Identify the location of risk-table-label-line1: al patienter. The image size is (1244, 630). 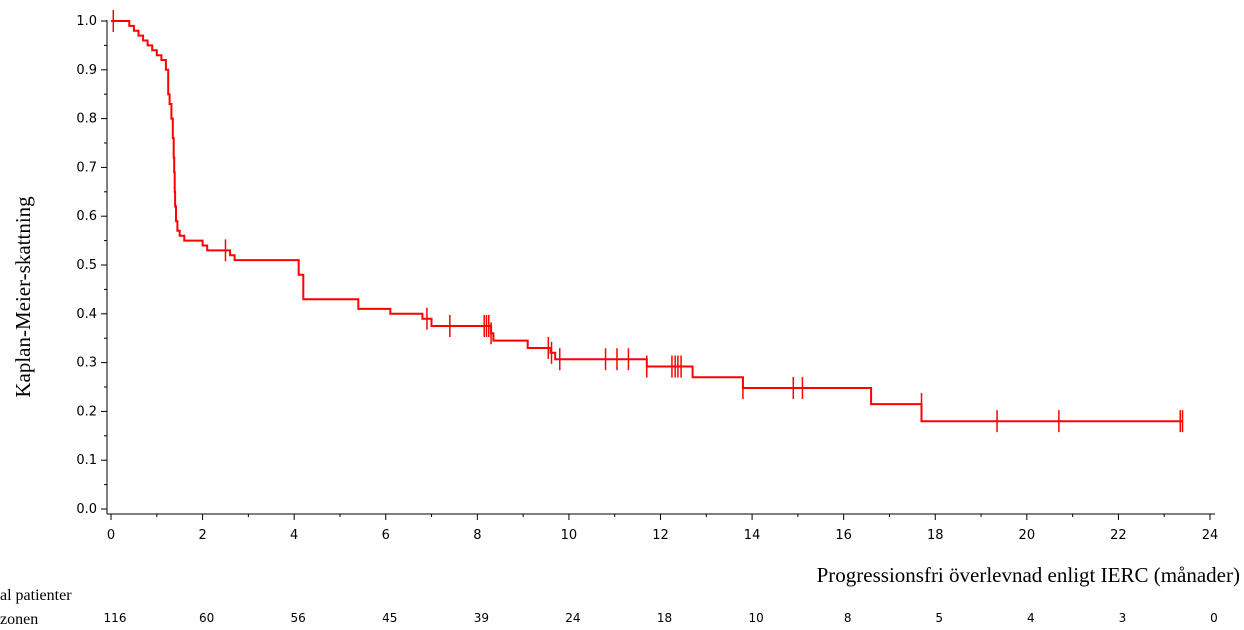
(36, 595).